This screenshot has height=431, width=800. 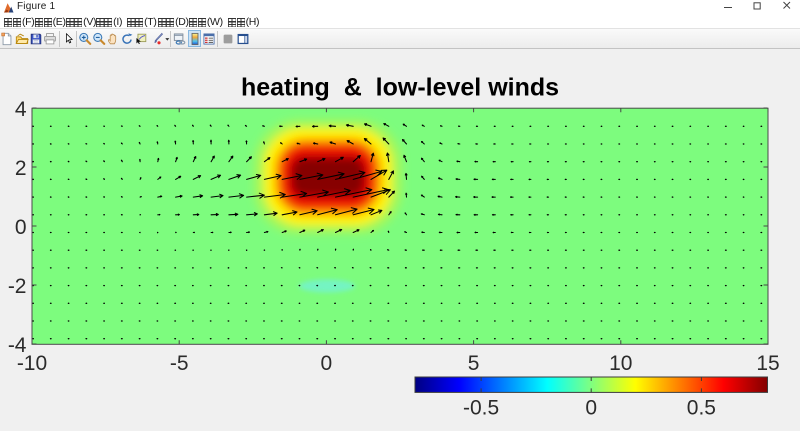 What do you see at coordinates (32, 363) in the screenshot?
I see `svg-text: -10` at bounding box center [32, 363].